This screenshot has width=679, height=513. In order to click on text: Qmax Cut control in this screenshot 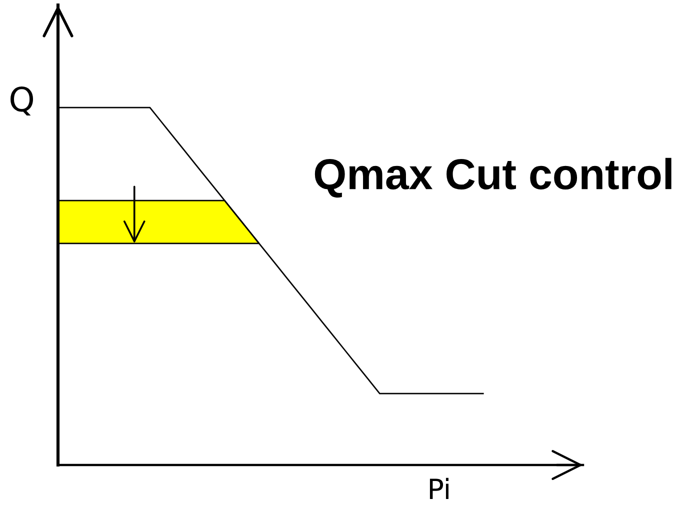, I will do `click(493, 178)`.